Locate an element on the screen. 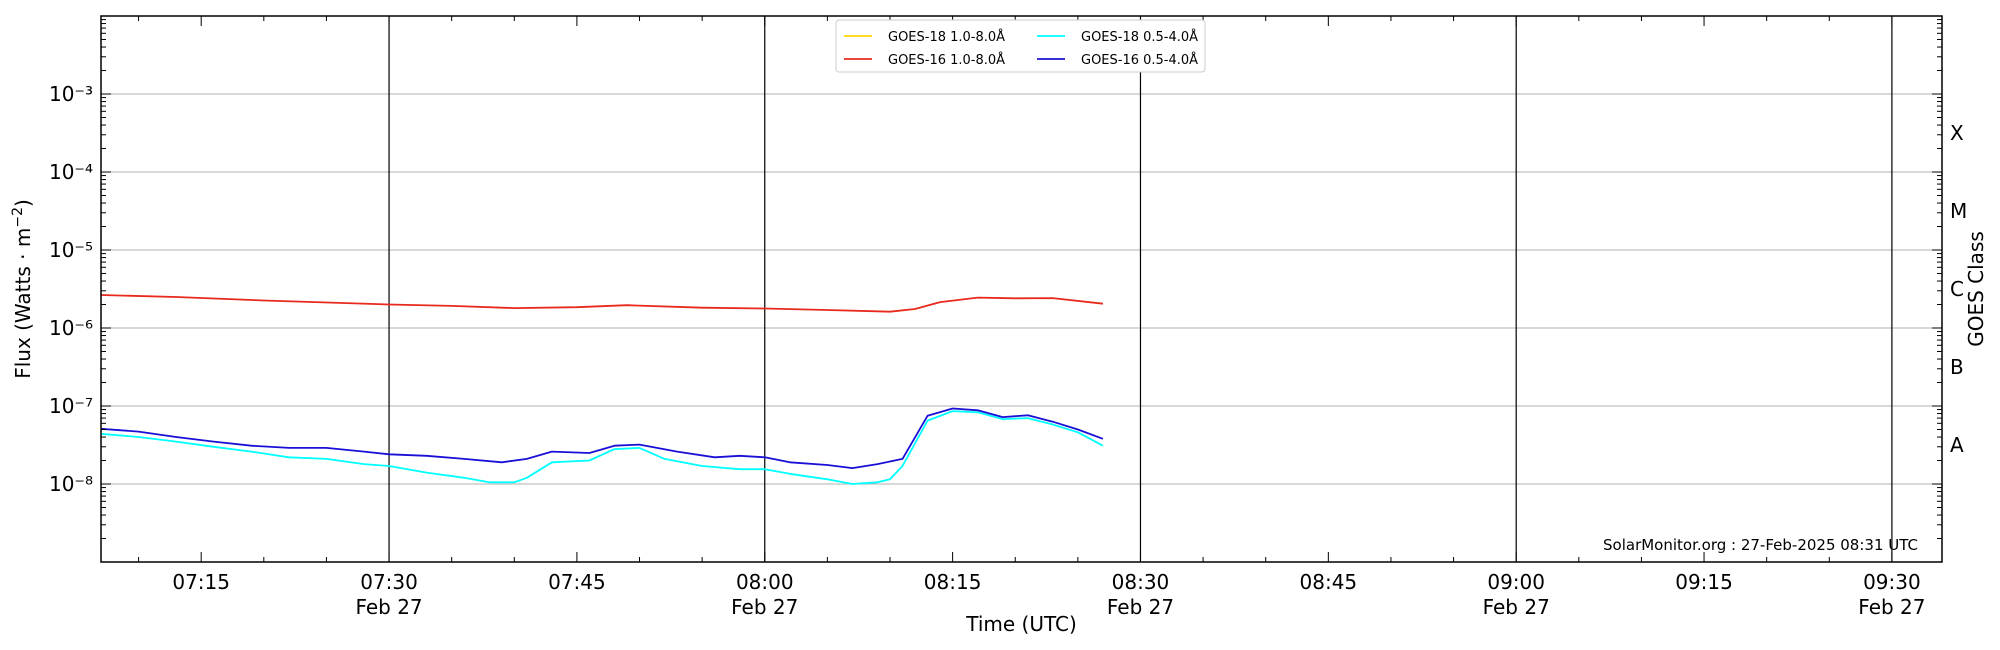  goes-class-label: X is located at coordinates (1957, 133).